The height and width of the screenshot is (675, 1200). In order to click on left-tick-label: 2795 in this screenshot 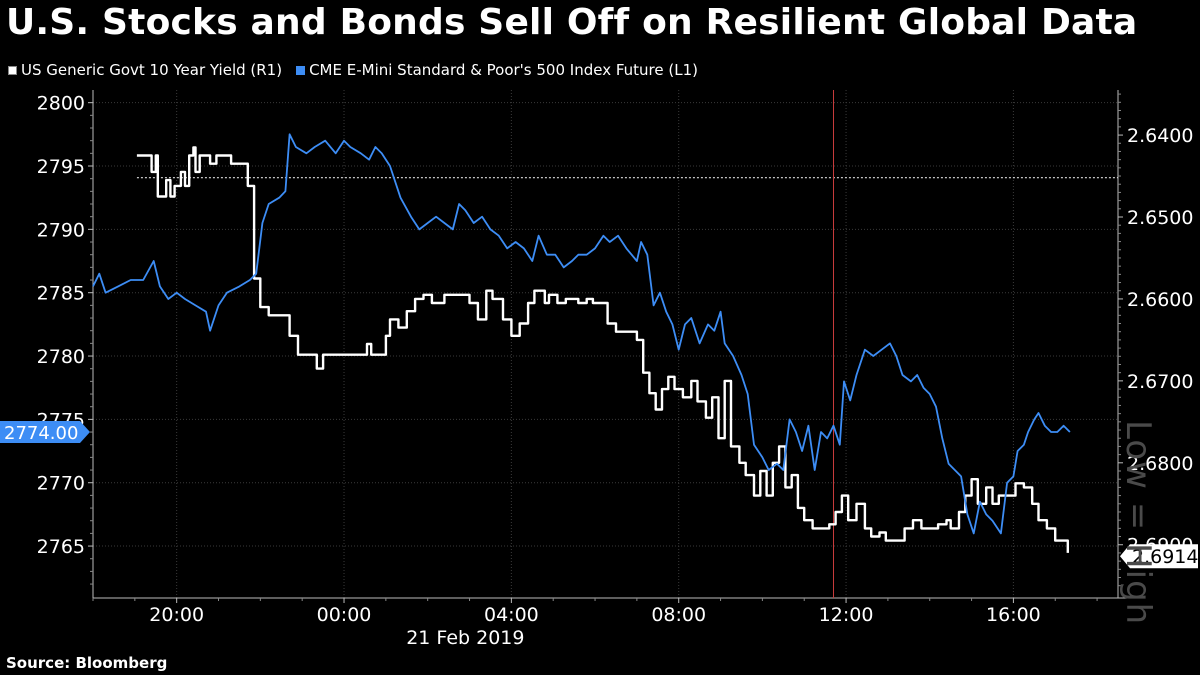, I will do `click(61, 167)`.